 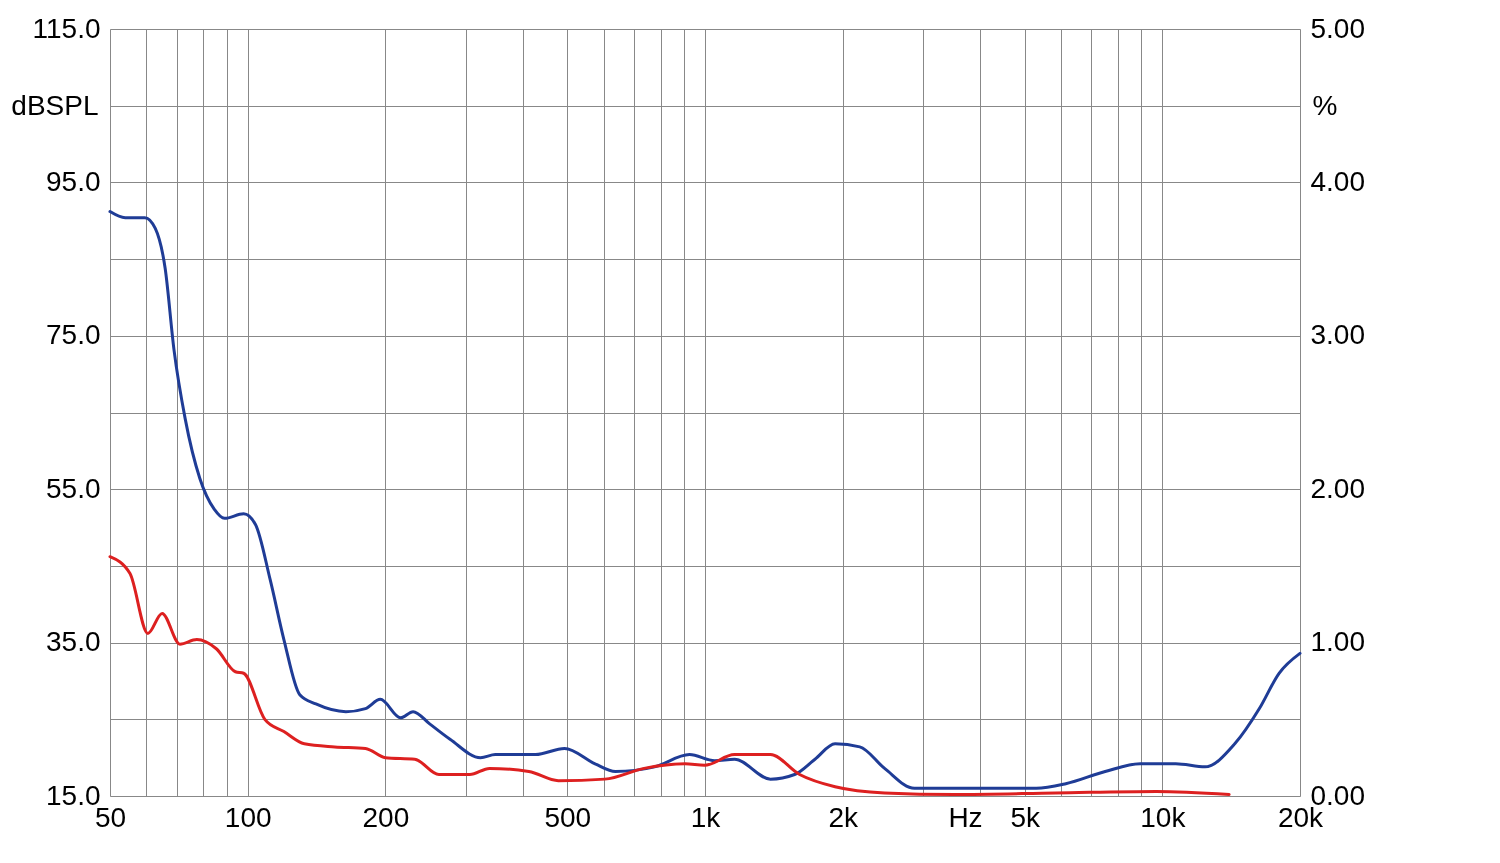 What do you see at coordinates (386, 817) in the screenshot?
I see `x-tick-label: 200` at bounding box center [386, 817].